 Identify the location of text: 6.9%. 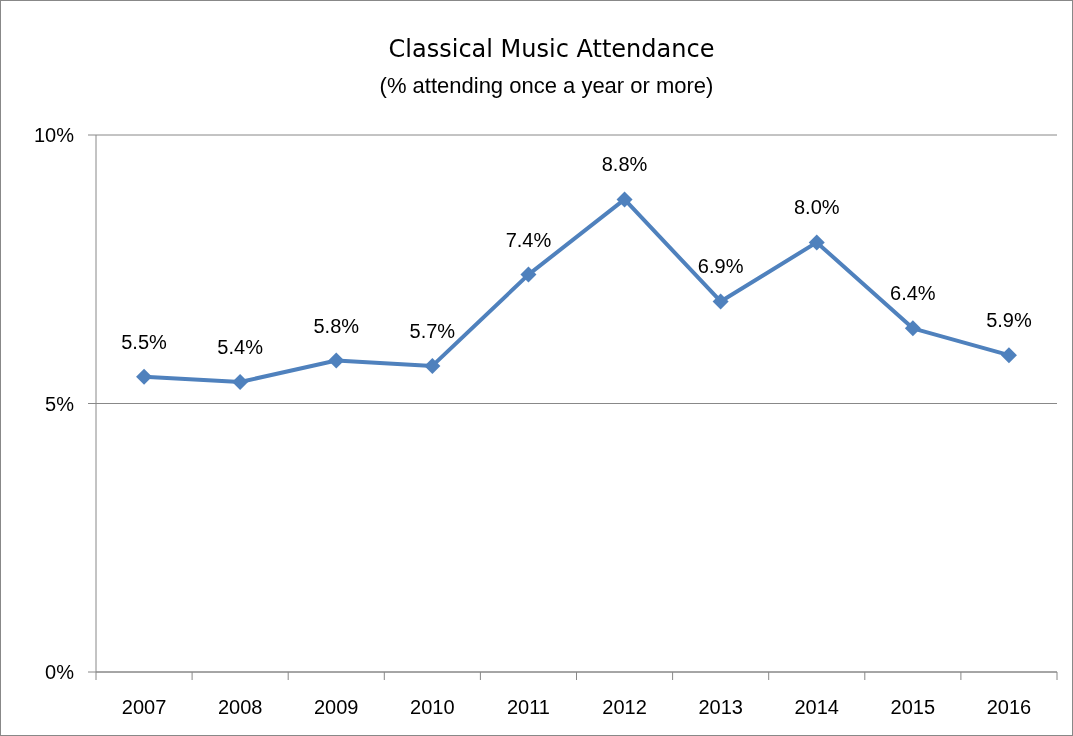
(720, 266).